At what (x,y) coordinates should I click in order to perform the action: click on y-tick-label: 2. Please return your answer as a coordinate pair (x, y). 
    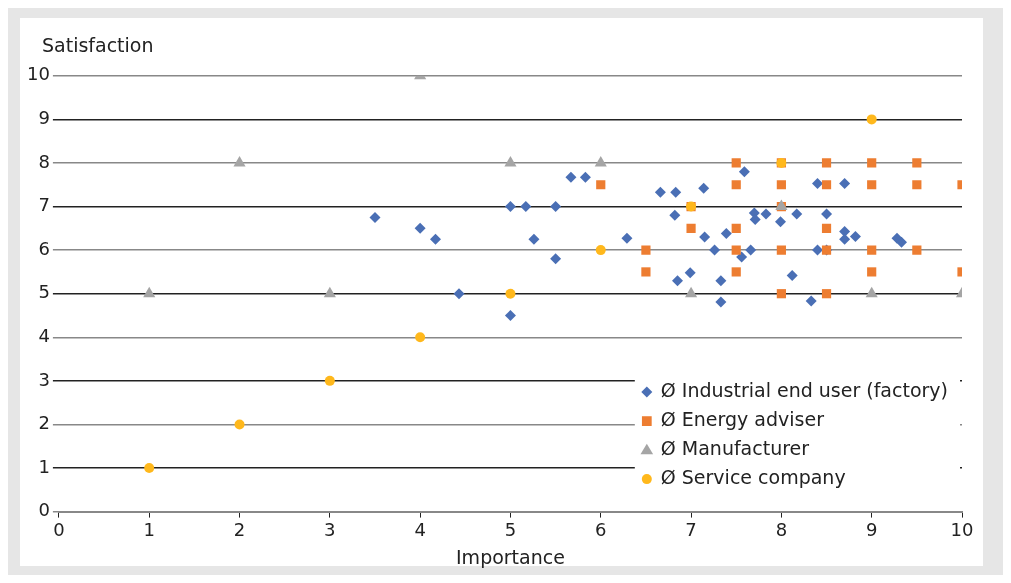
    Looking at the image, I should click on (44, 423).